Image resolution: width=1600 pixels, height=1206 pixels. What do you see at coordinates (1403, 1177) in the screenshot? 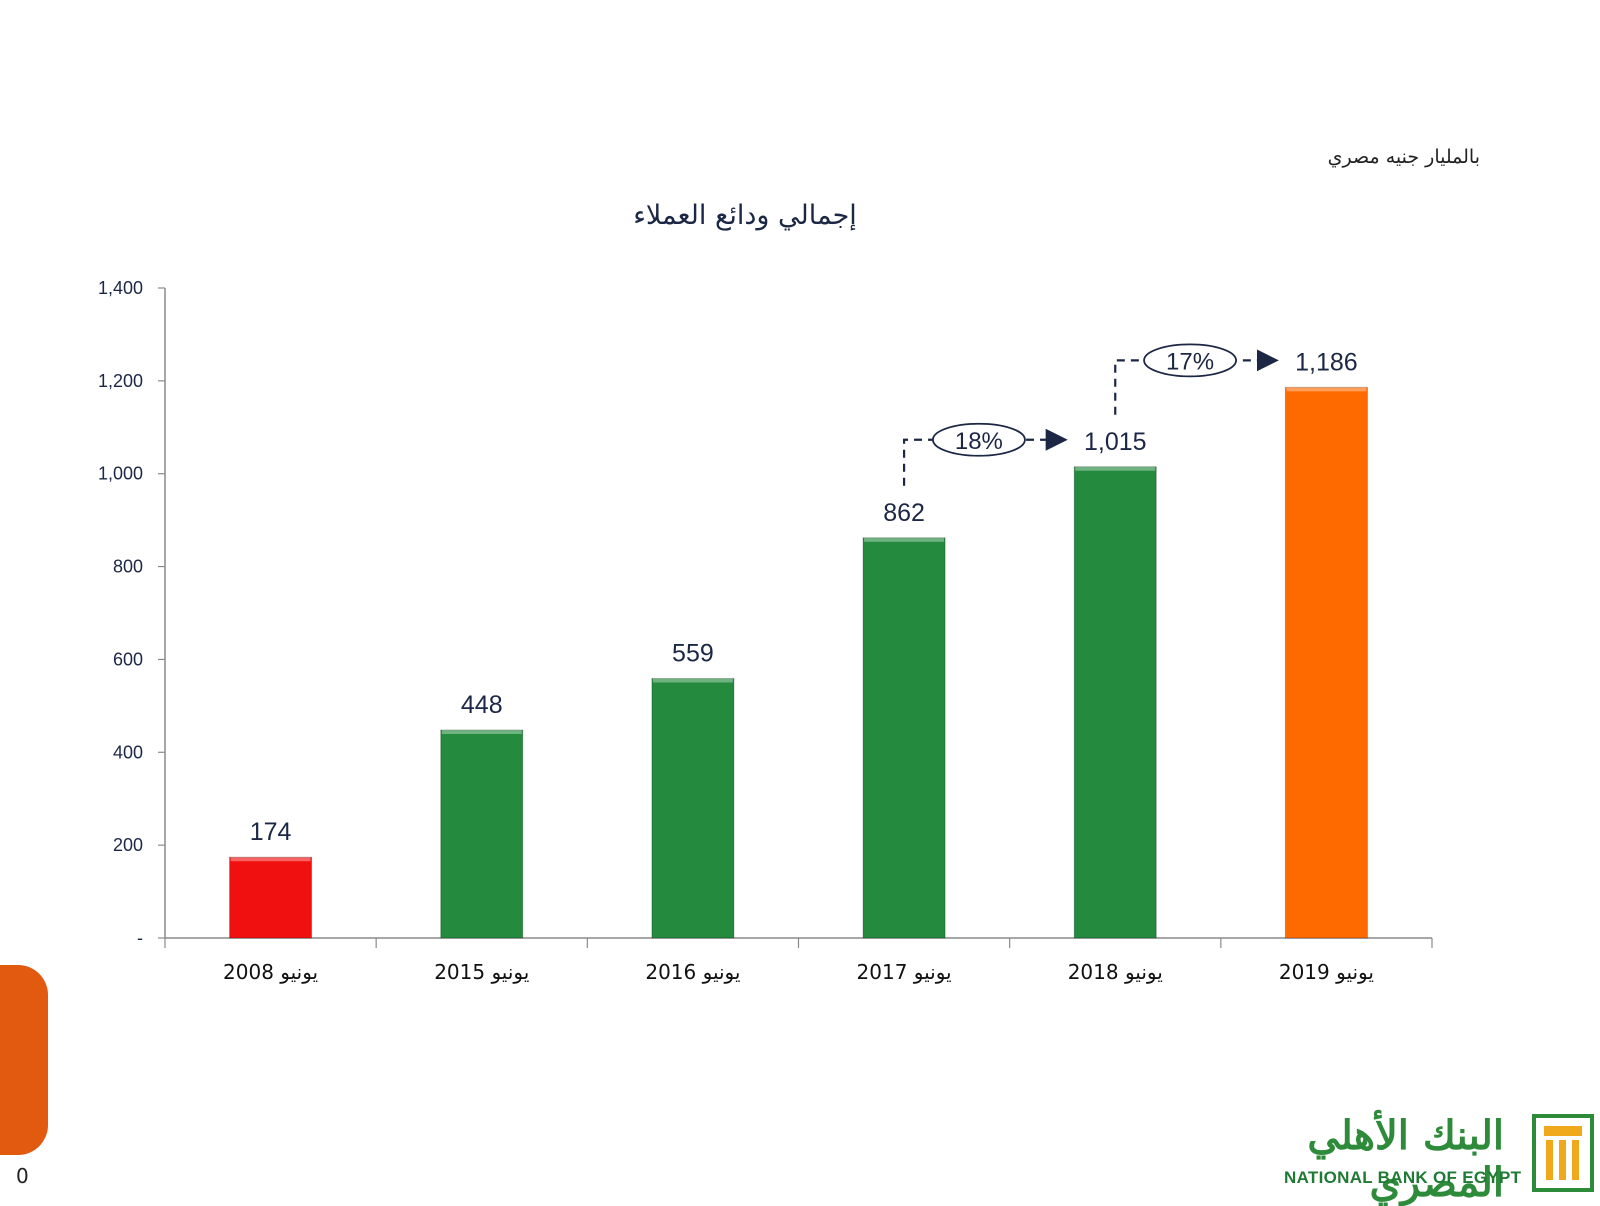
I see `logo-english-text: NATIONAL BANK OF EGYPT` at bounding box center [1403, 1177].